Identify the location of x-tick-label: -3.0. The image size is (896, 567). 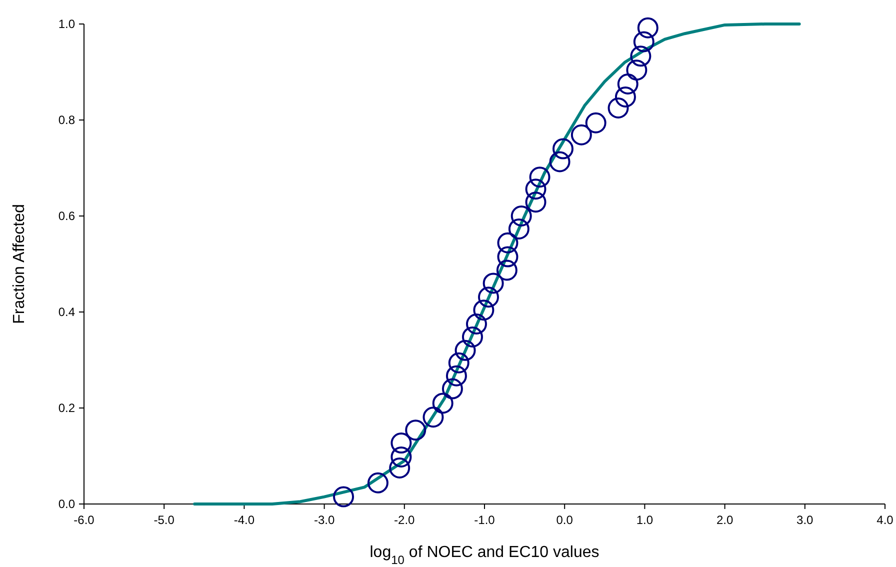
(324, 520).